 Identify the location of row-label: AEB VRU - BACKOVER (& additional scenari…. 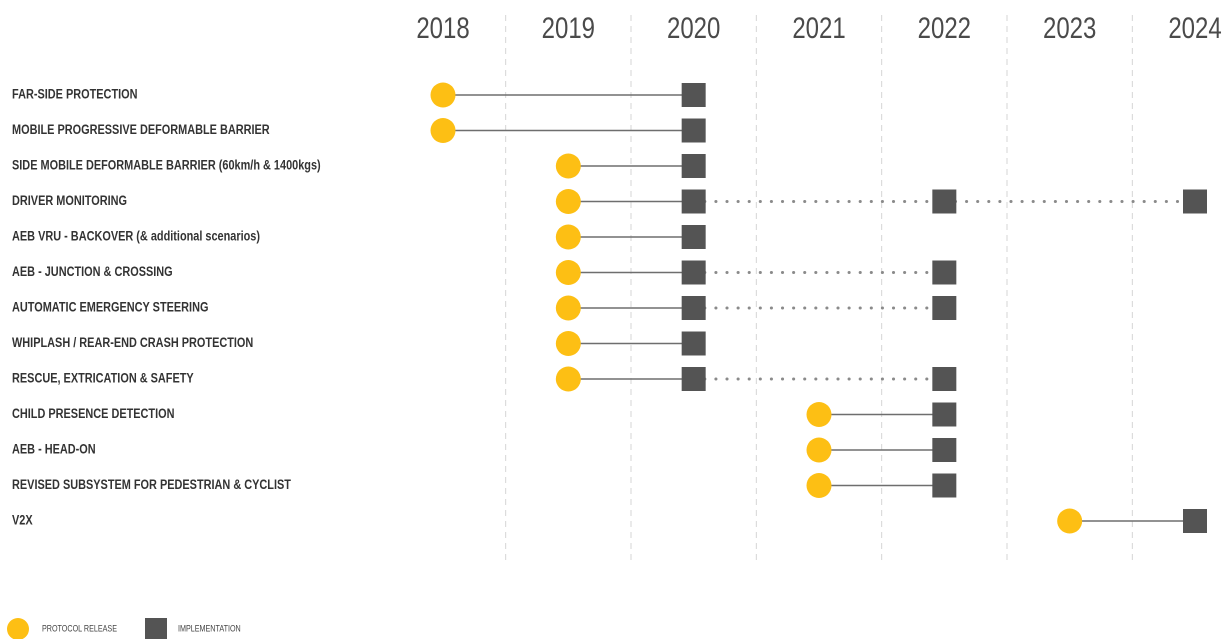
(136, 236).